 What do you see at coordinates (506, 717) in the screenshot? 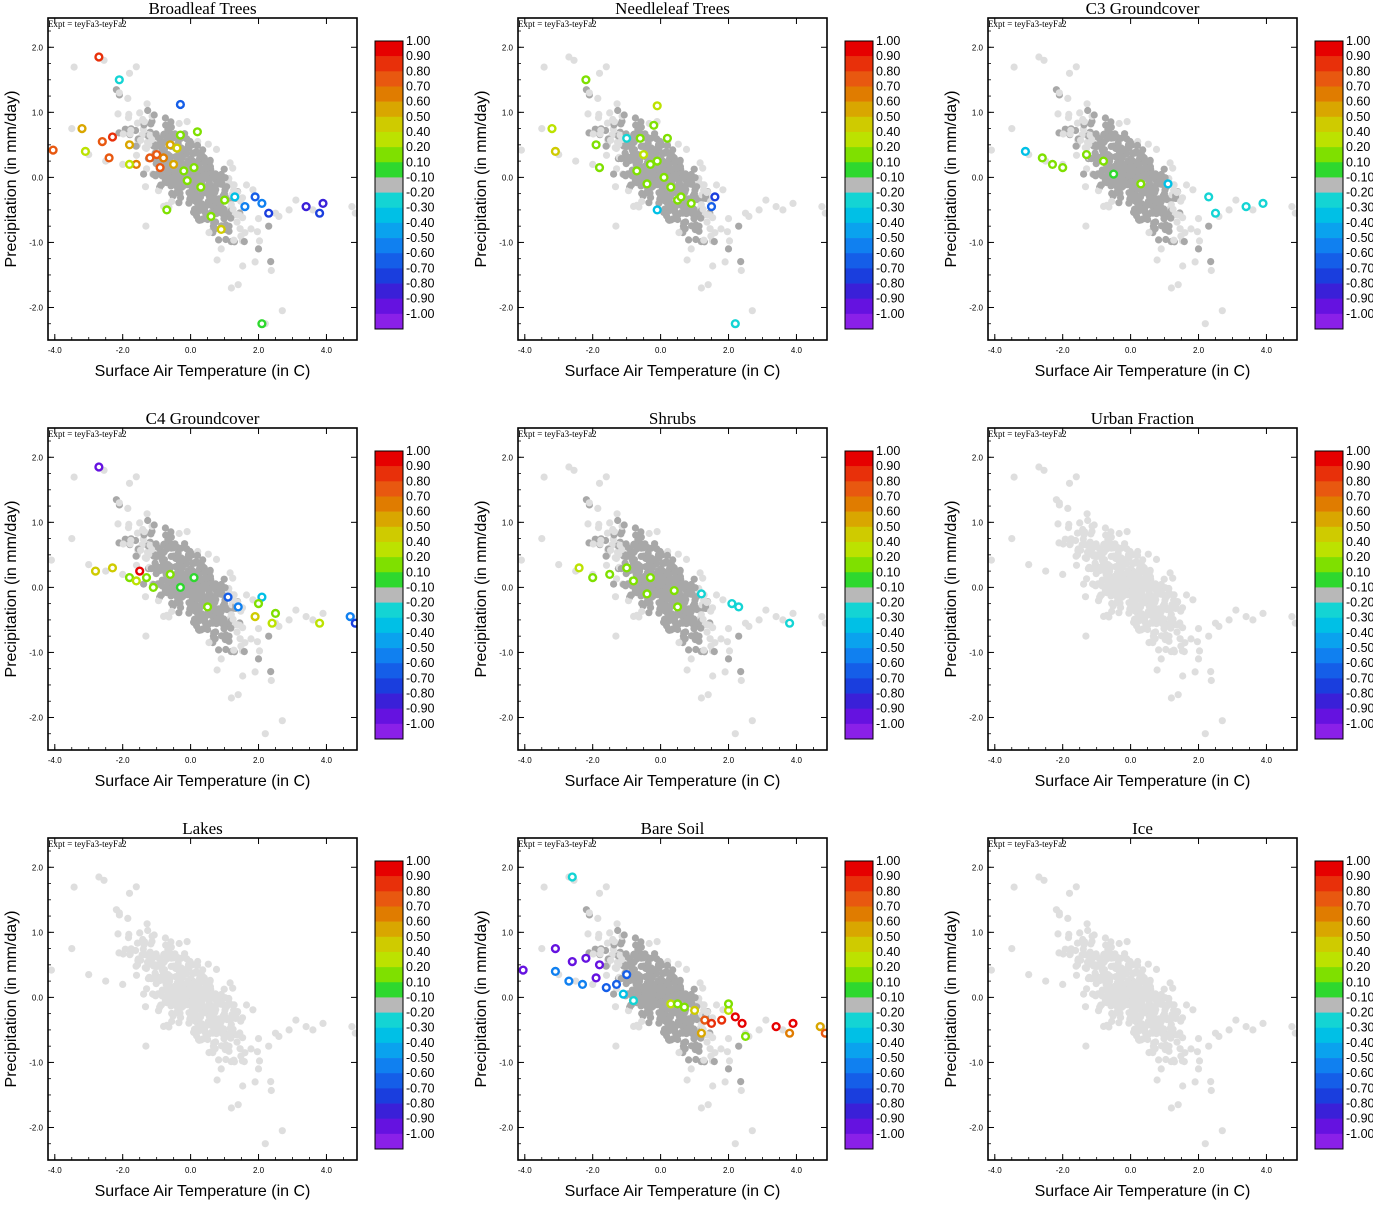
I see `y-tick-label: -2.0` at bounding box center [506, 717].